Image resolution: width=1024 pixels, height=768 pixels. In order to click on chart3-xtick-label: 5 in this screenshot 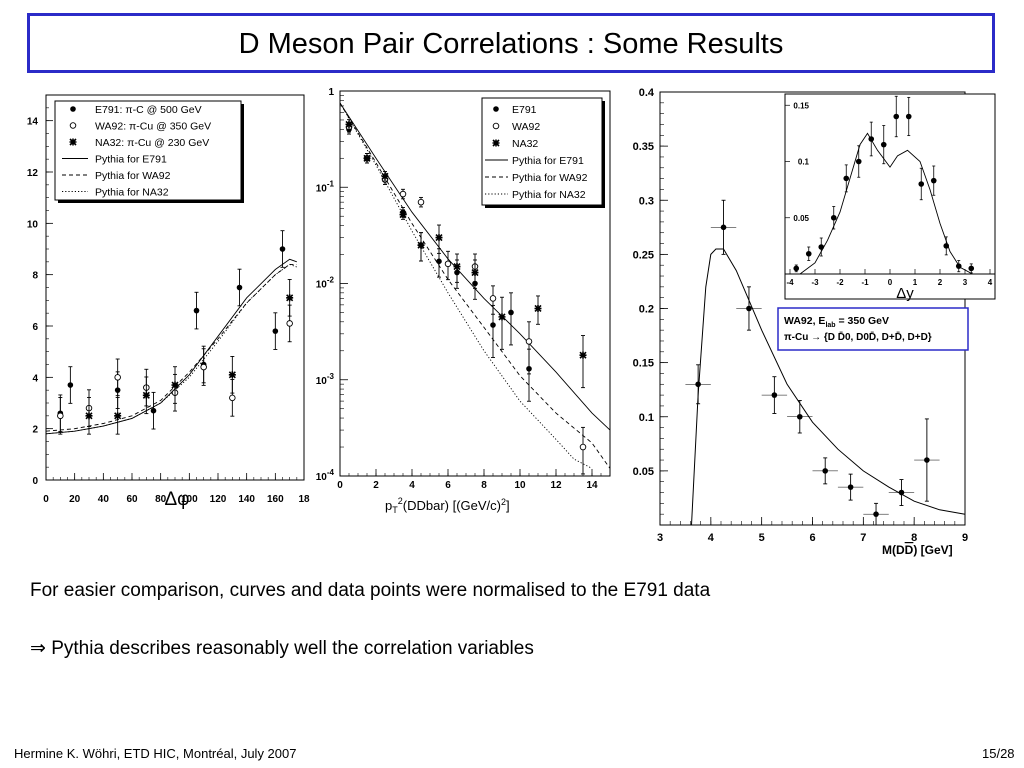, I will do `click(762, 538)`.